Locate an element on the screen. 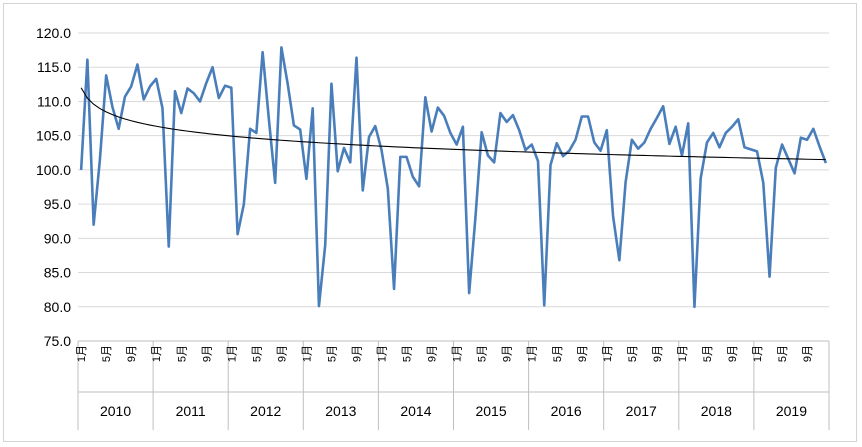  year-tick-label: 2011 is located at coordinates (191, 411).